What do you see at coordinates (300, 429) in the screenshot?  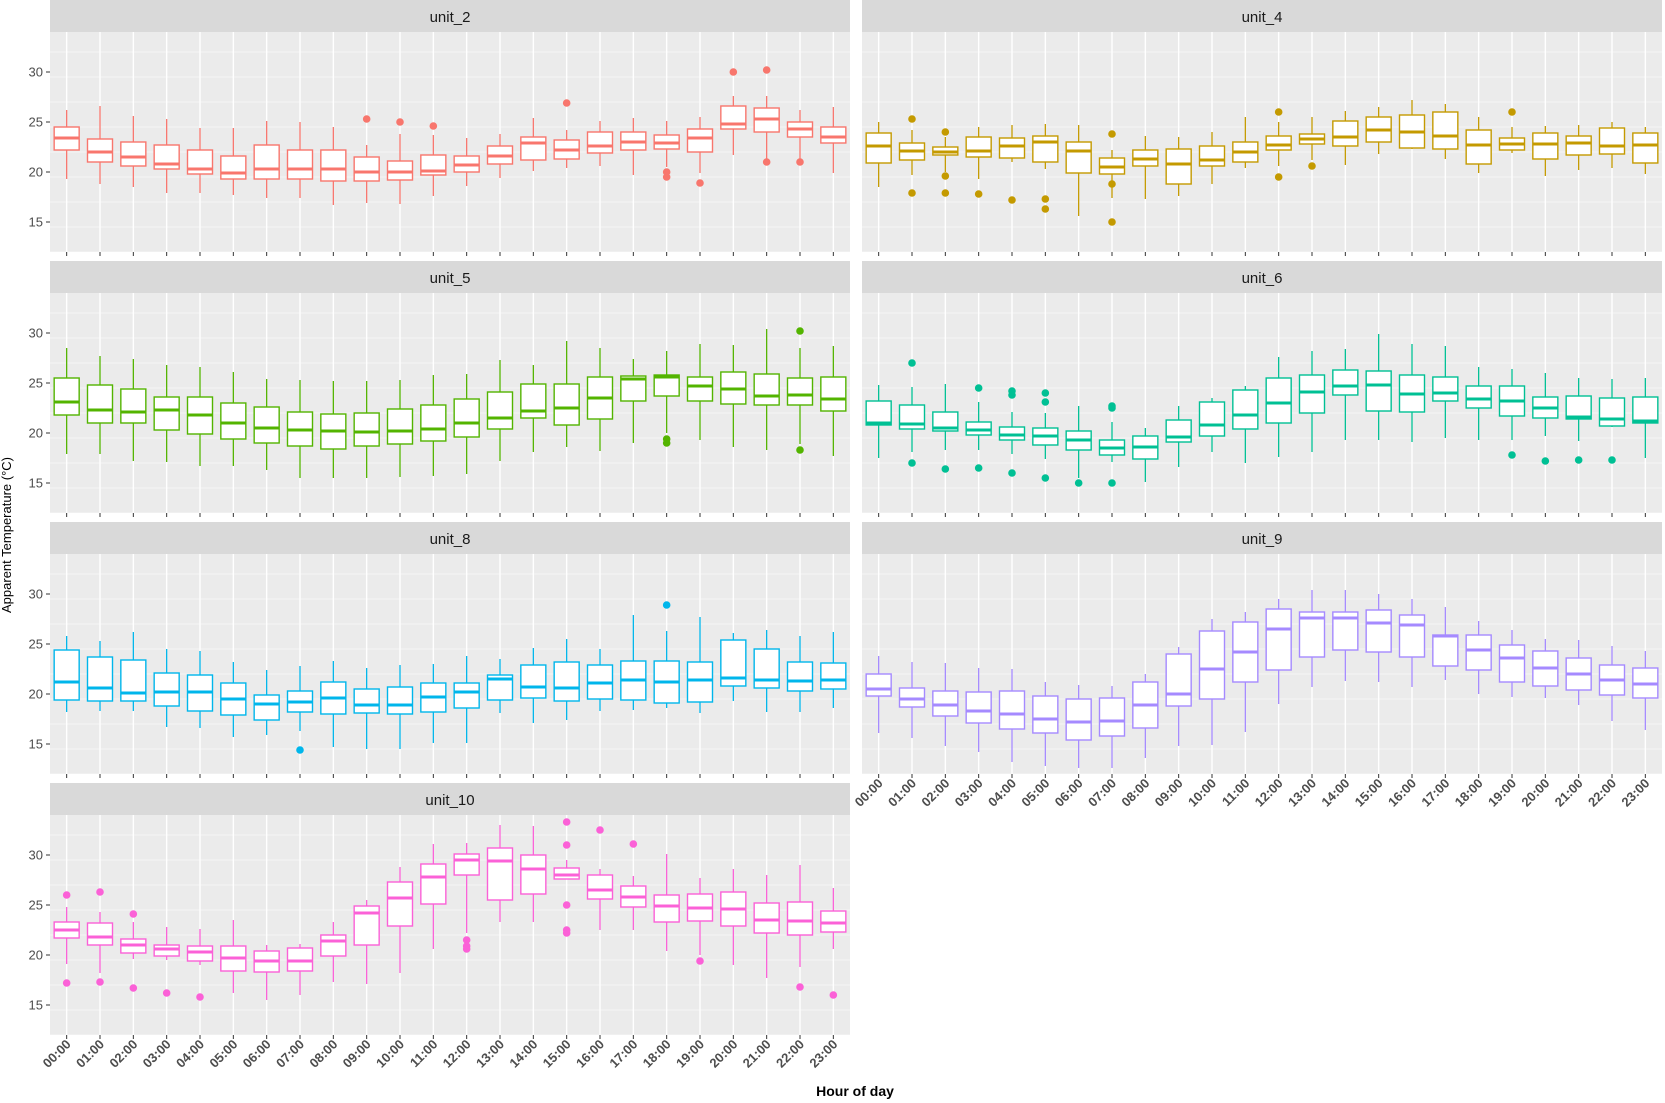 I see `box-07:00` at bounding box center [300, 429].